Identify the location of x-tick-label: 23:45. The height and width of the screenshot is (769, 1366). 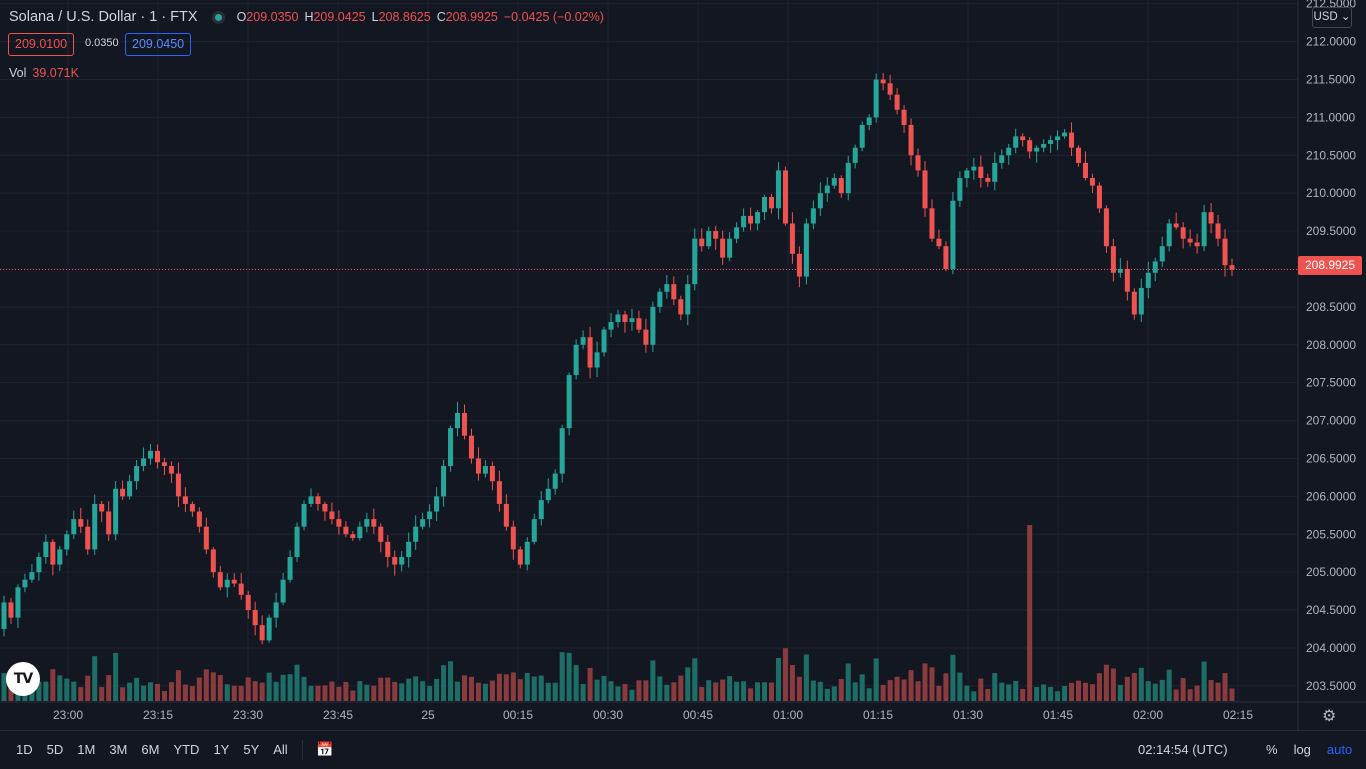
(338, 715).